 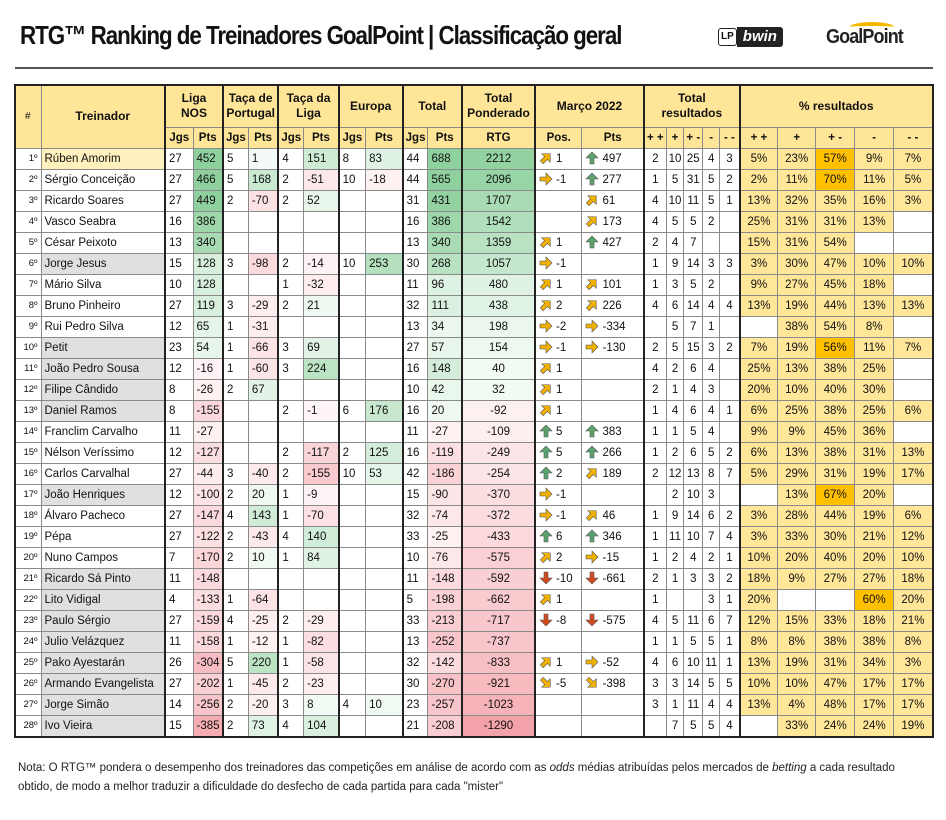 What do you see at coordinates (758, 221) in the screenshot?
I see `result-pct-pp-cell: 25%` at bounding box center [758, 221].